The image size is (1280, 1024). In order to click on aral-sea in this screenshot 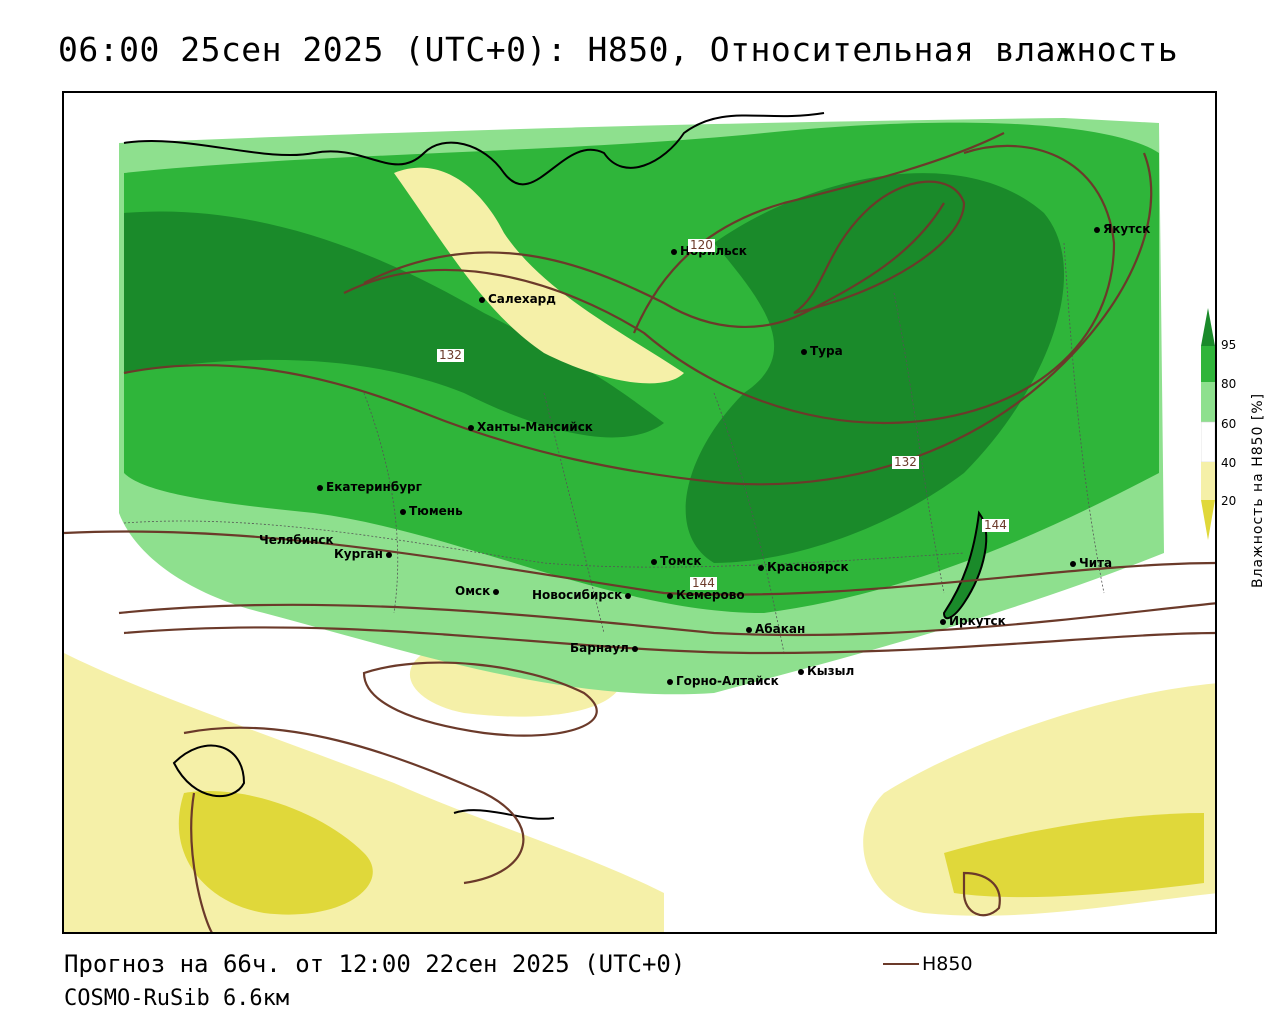, I will do `click(209, 770)`.